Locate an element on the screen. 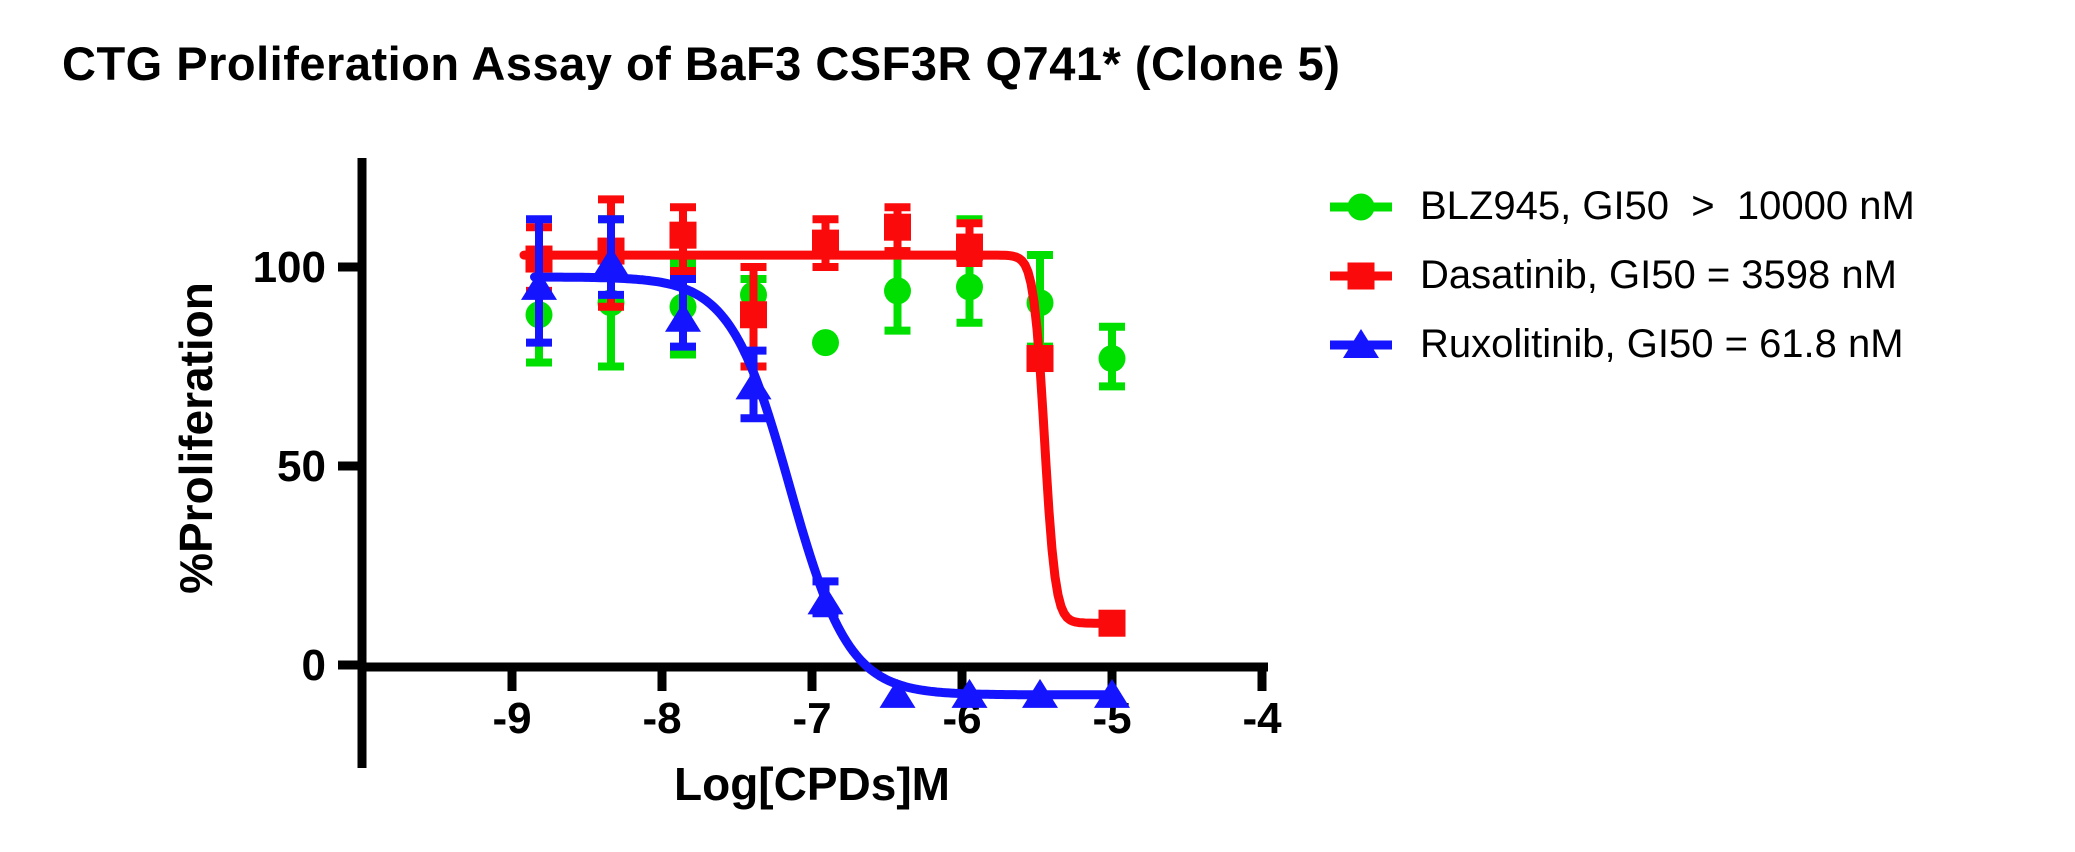 The width and height of the screenshot is (2075, 852). y-tick-label: 0 is located at coordinates (314, 665).